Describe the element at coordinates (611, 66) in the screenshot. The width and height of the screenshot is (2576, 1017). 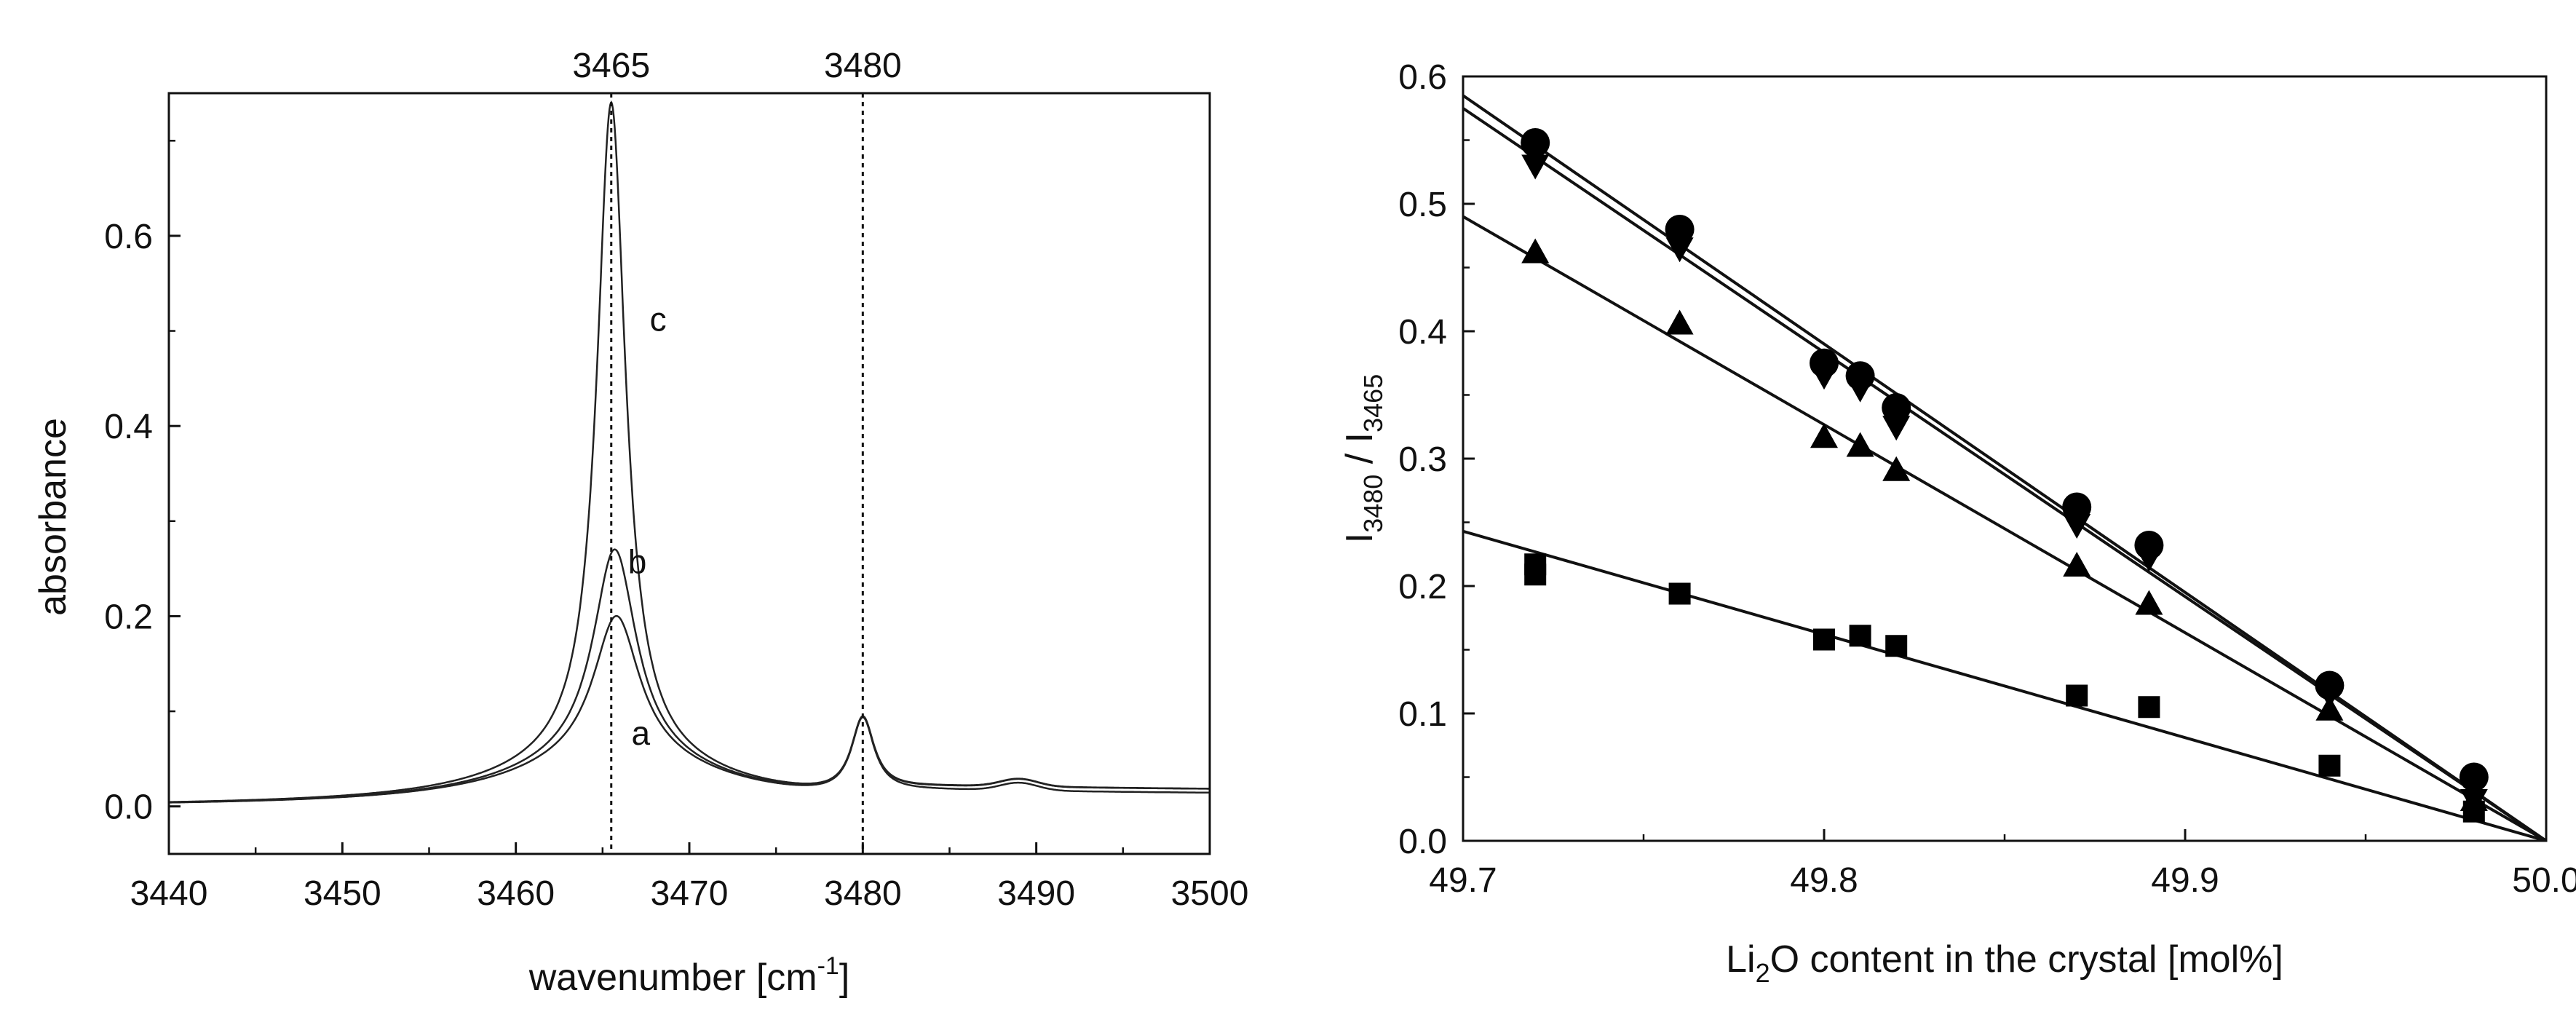
I see `reference-label-3465: 3465` at that location.